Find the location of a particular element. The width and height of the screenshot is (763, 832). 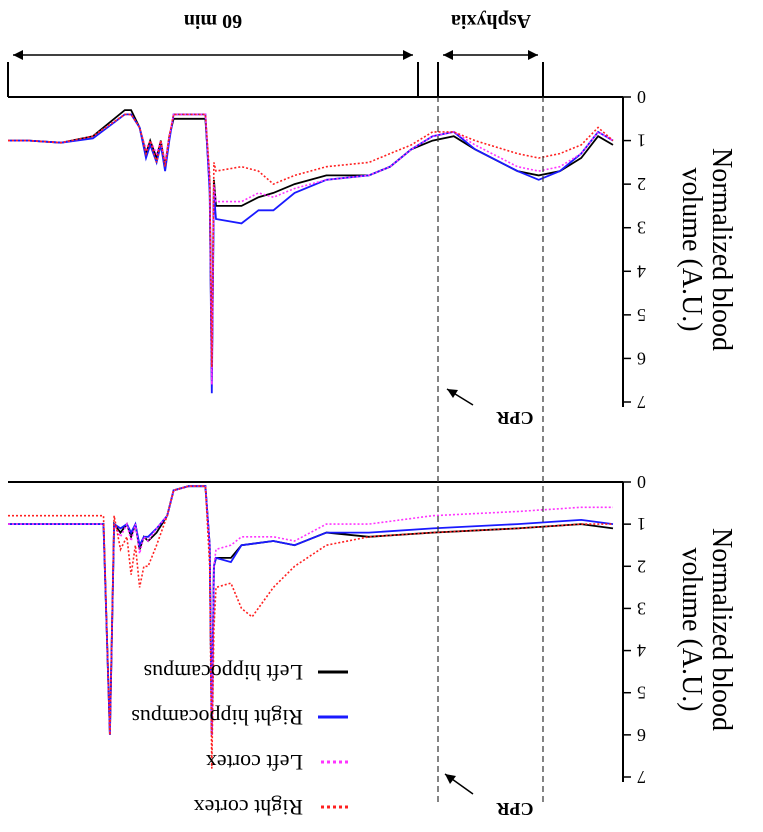

lower-ylabel-line2: volume (A.U.) is located at coordinates (691, 629).